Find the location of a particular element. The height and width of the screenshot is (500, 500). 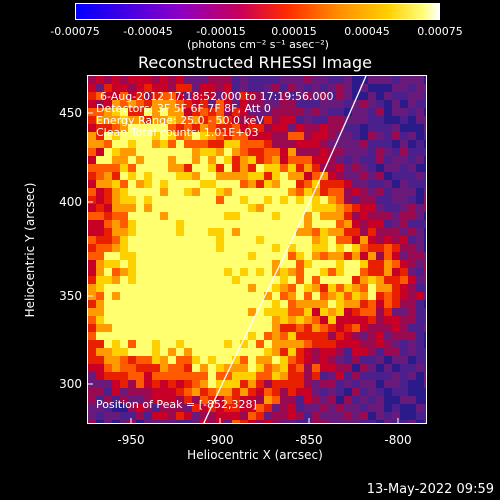

x-tick: -900 is located at coordinates (220, 440).